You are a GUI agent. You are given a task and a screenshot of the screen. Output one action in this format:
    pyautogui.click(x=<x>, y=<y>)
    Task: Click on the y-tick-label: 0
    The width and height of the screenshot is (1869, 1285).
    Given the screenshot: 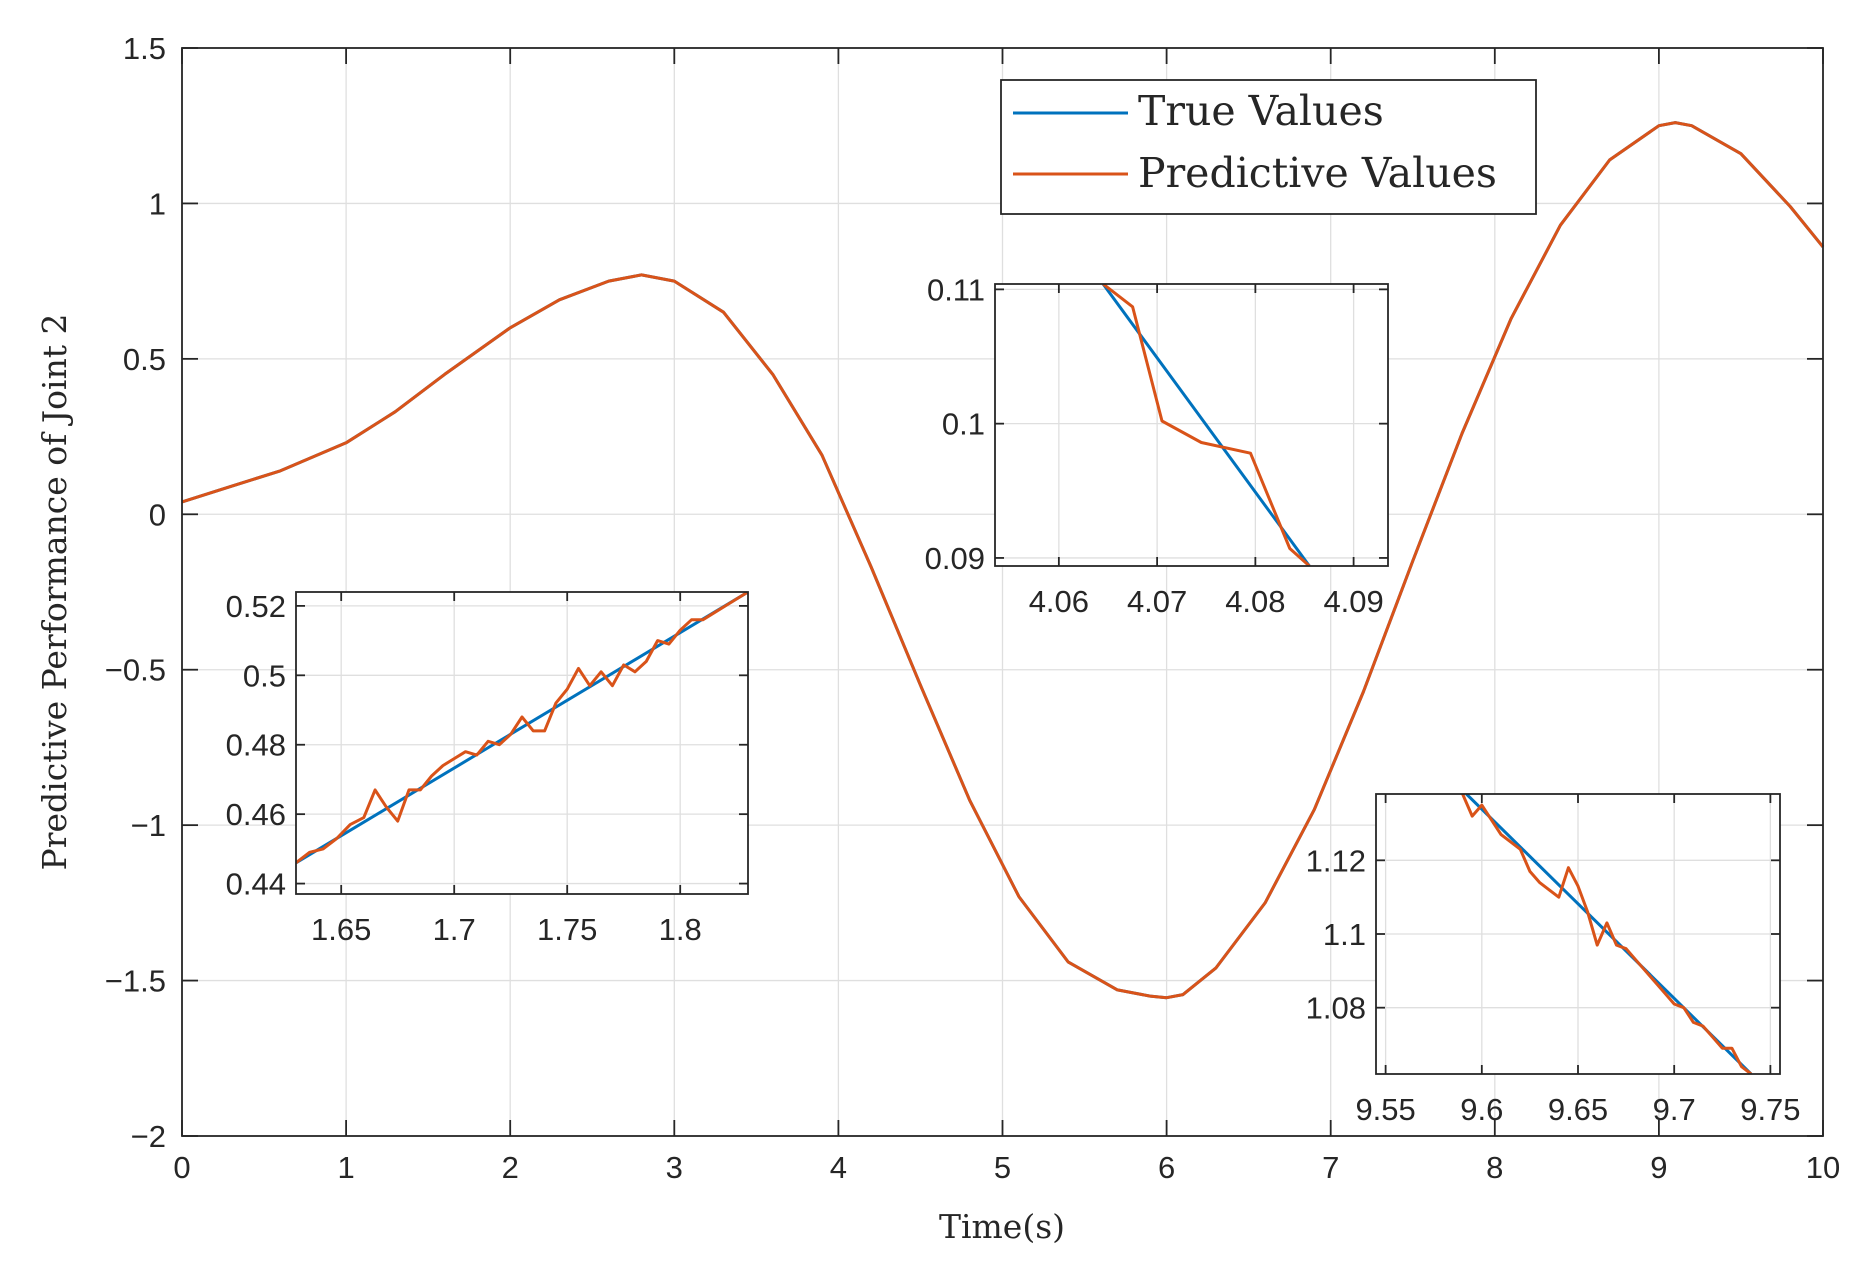 What is the action you would take?
    pyautogui.click(x=157, y=514)
    